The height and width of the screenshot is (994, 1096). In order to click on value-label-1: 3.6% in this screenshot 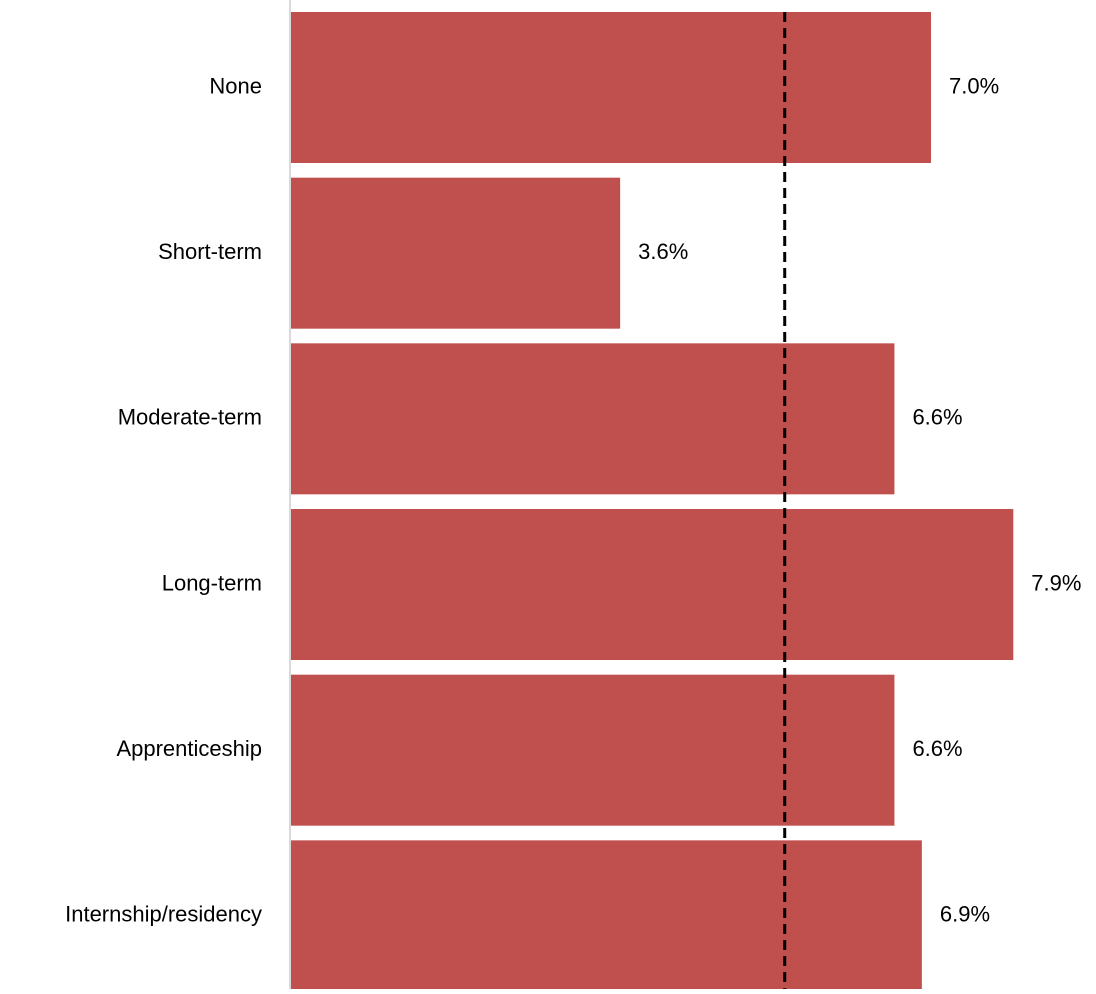, I will do `click(663, 251)`.